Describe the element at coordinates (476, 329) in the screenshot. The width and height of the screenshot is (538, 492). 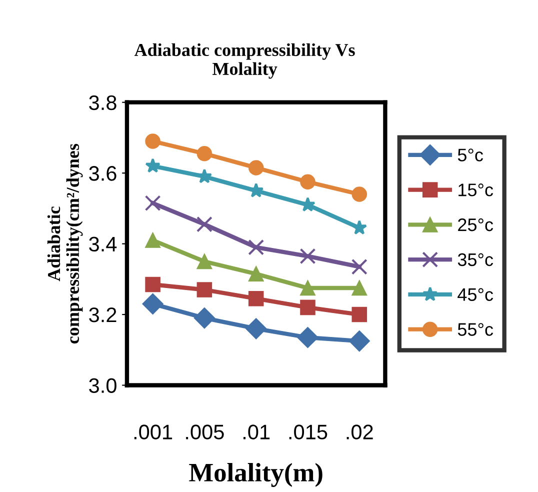
I see `legend-label: 55°c` at that location.